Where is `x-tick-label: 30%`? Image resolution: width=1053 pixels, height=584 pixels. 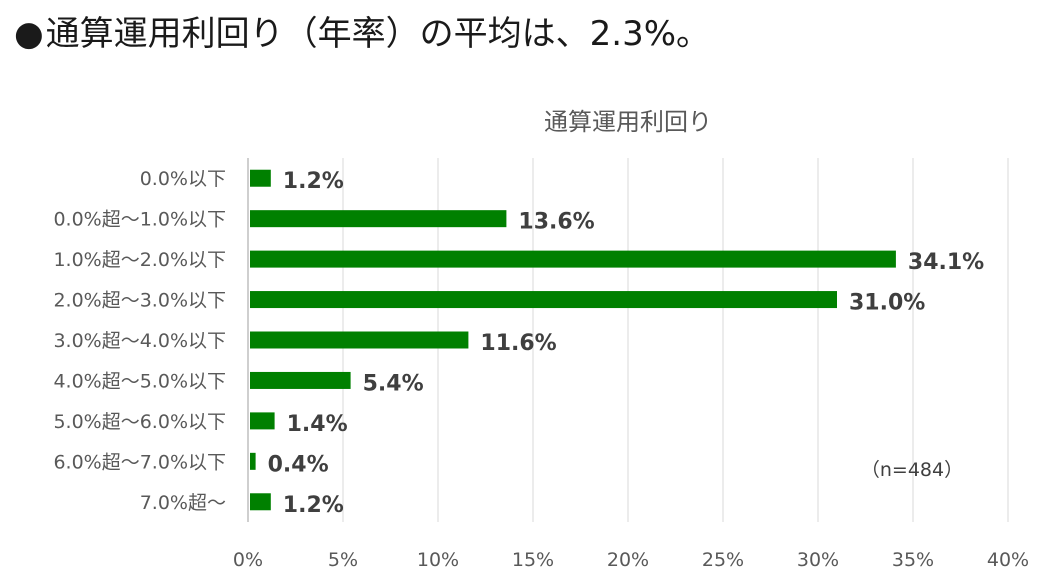
x-tick-label: 30% is located at coordinates (818, 560).